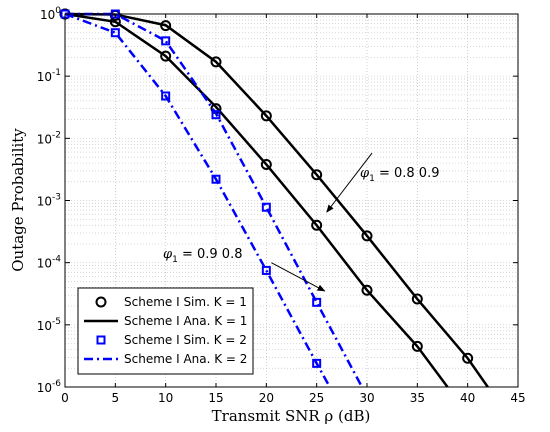  What do you see at coordinates (49, 325) in the screenshot?
I see `y-tick-label: 10⁻⁵` at bounding box center [49, 325].